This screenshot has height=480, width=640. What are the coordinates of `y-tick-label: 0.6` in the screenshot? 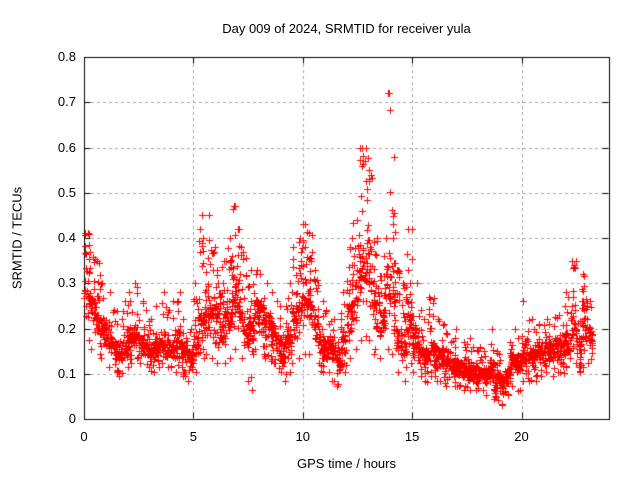 It's located at (66, 147).